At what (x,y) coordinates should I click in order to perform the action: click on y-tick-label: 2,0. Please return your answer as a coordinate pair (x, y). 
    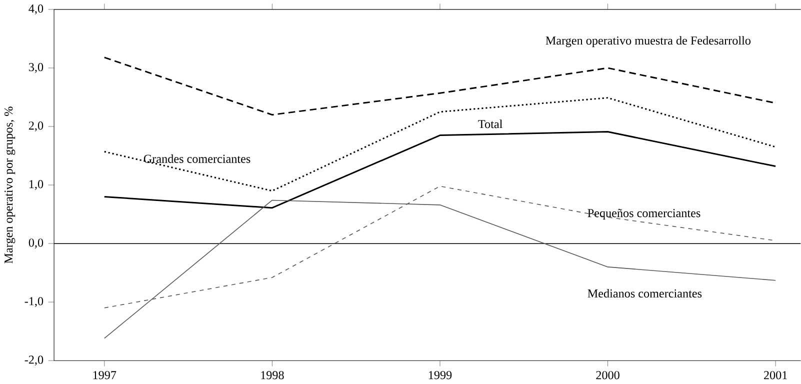
    Looking at the image, I should click on (36, 127).